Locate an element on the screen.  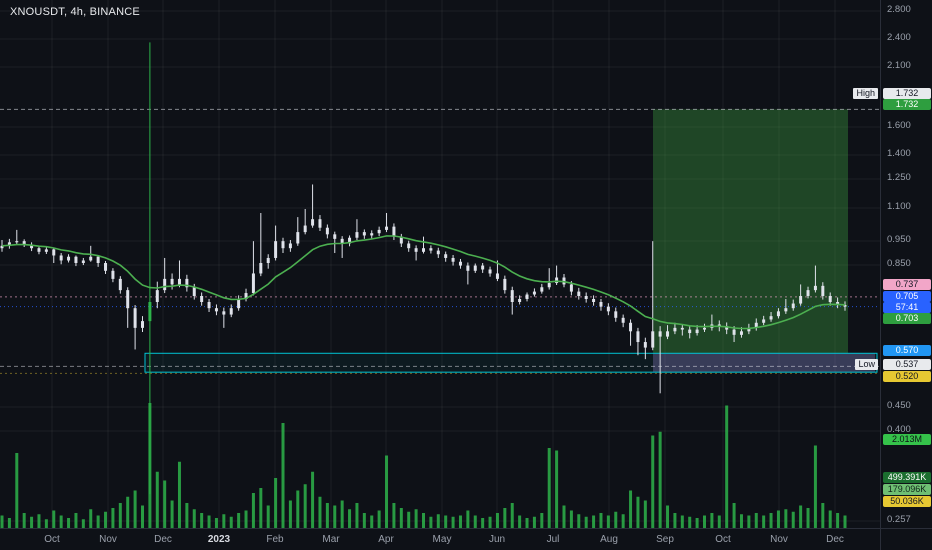
yellow-line-badge: 0.520 is located at coordinates (907, 376).